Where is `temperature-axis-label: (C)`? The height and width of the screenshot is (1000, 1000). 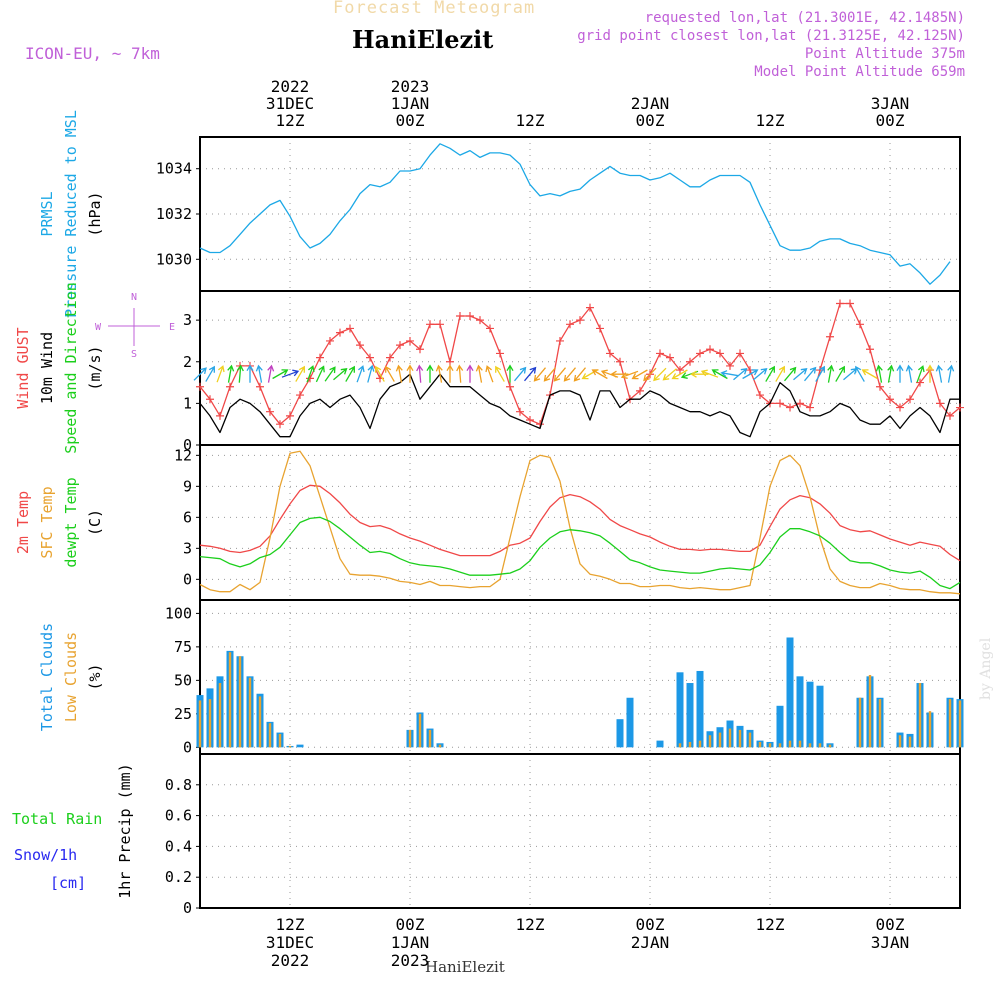
temperature-axis-label: (C) is located at coordinates (95, 522).